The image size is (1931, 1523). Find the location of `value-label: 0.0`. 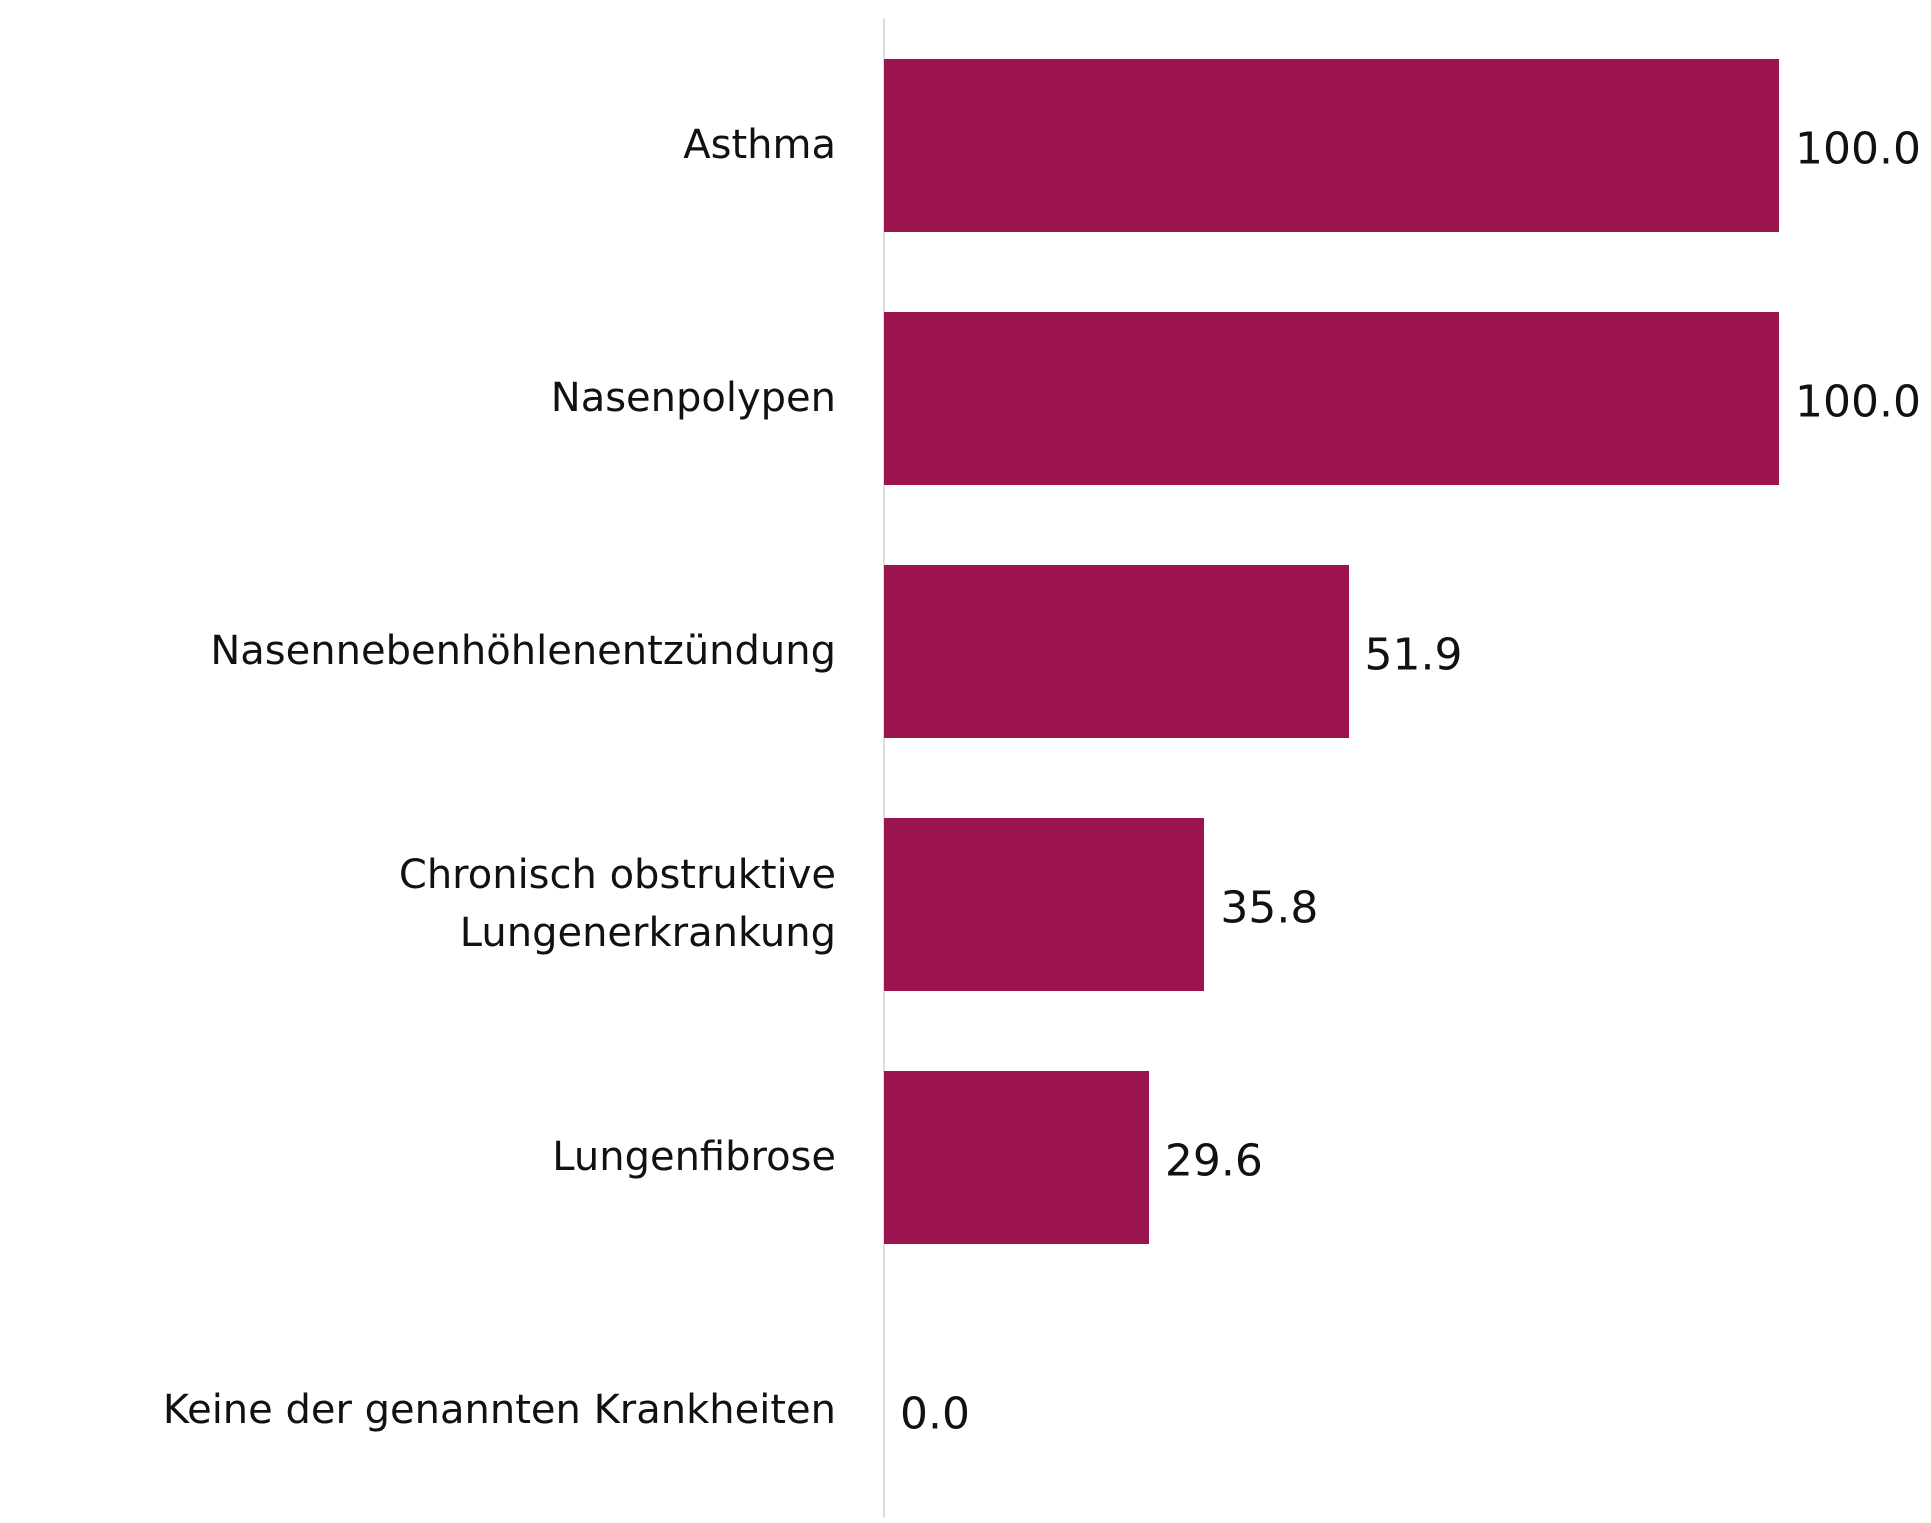

value-label: 0.0 is located at coordinates (935, 1414).